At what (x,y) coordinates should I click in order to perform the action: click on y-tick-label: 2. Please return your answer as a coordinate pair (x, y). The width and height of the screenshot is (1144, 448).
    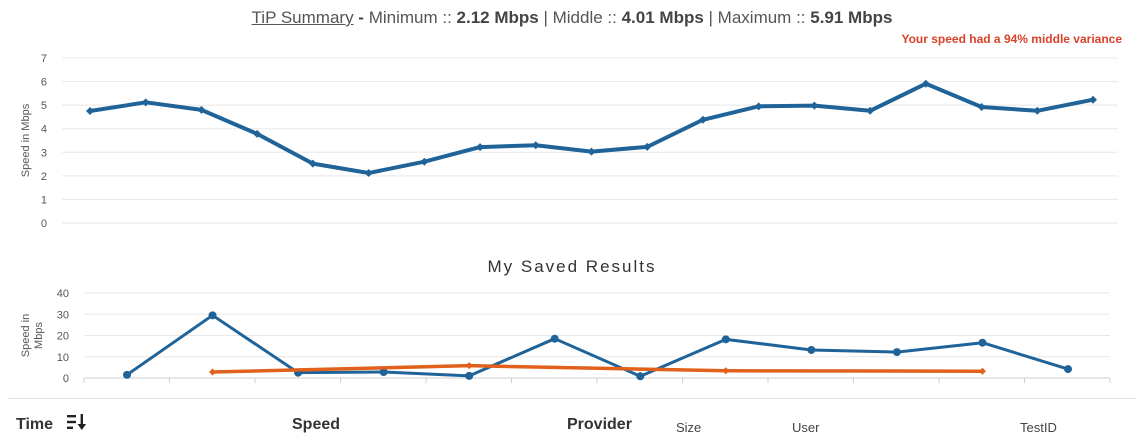
    Looking at the image, I should click on (44, 177).